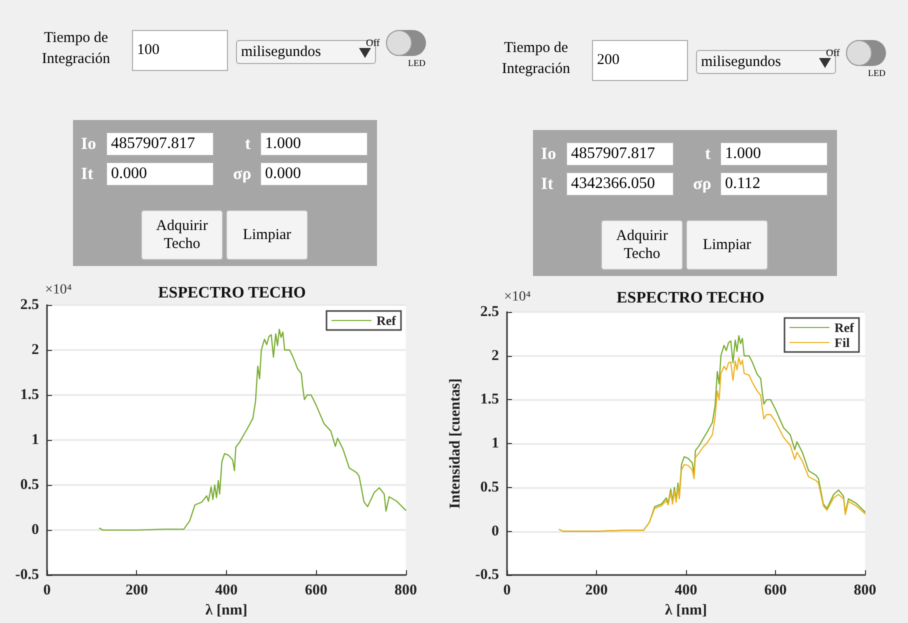  I want to click on legend-label: Fil, so click(842, 342).